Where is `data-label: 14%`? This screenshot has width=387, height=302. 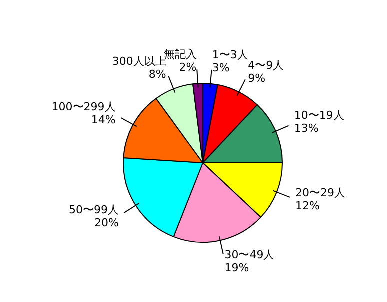 data-label: 14% is located at coordinates (103, 119).